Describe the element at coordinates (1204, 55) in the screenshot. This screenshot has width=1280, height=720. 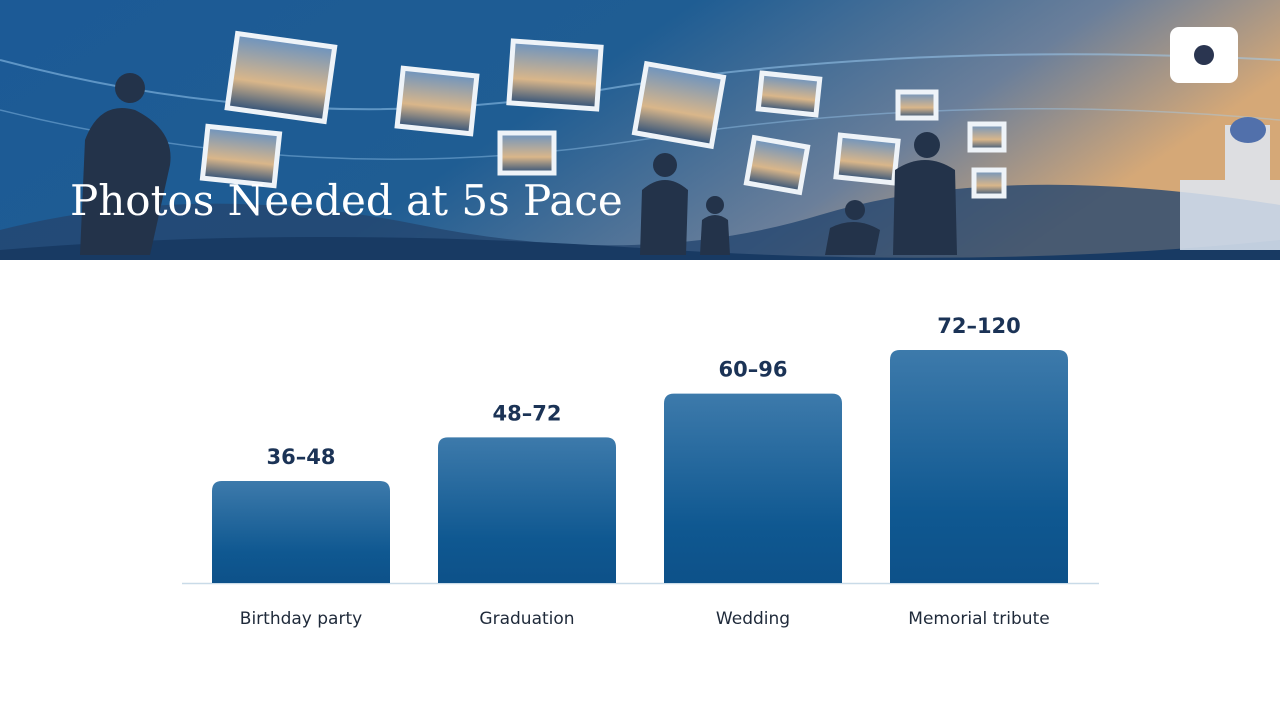
I see `logo` at that location.